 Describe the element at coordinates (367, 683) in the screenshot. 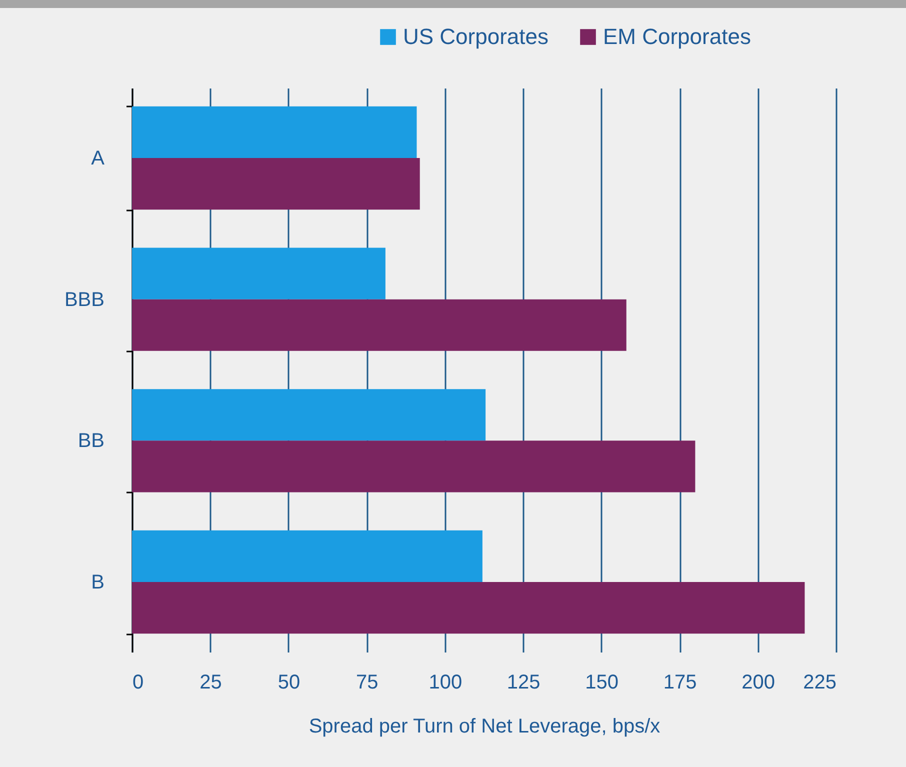

I see `x-tick-label: 75` at that location.